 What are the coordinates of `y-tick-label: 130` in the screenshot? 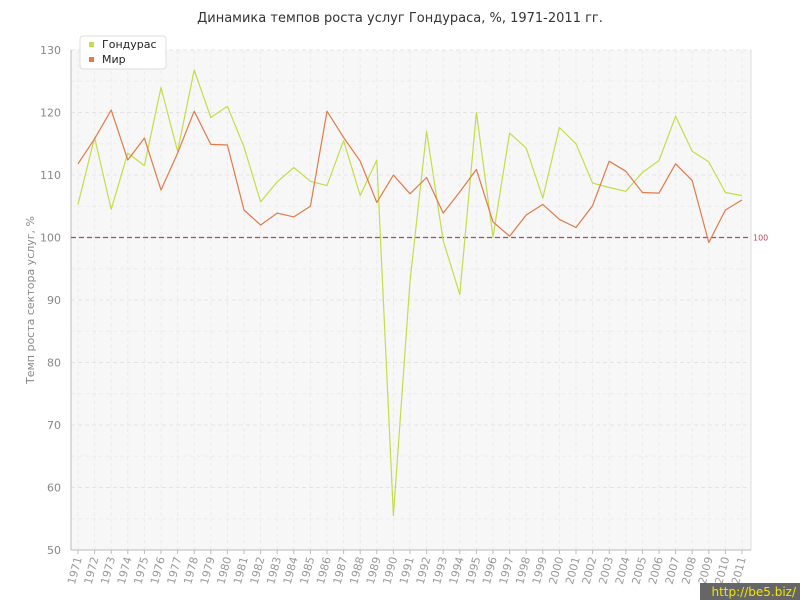 It's located at (50, 50).